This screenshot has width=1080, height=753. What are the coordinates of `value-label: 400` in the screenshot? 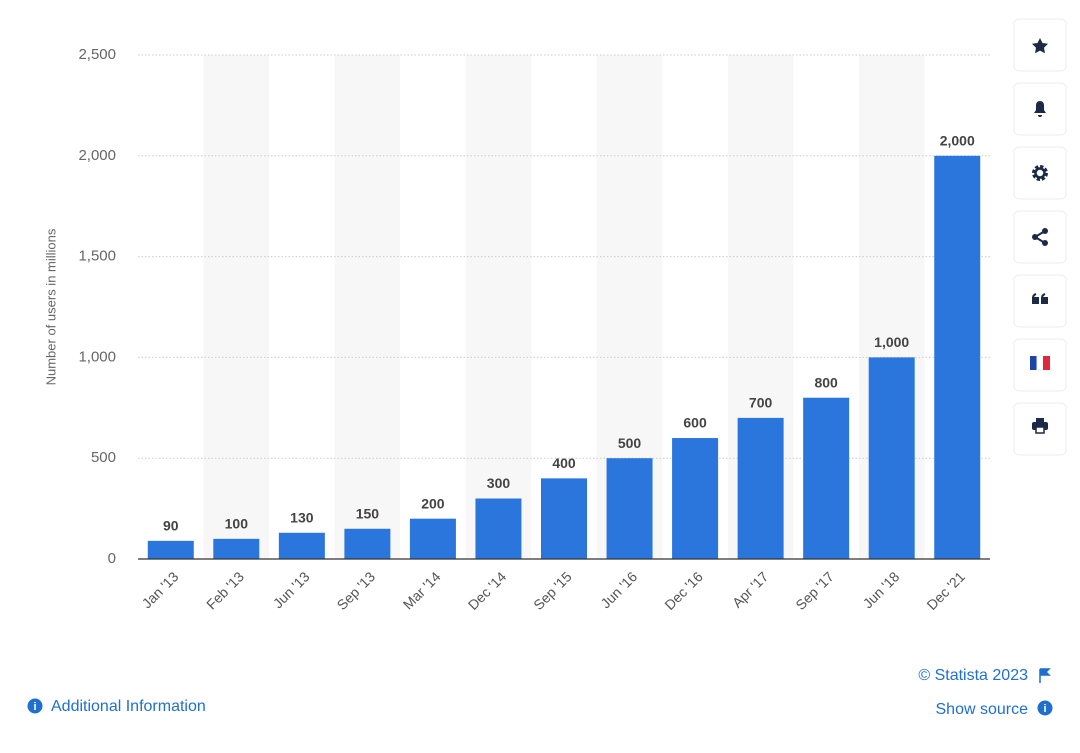 It's located at (564, 463).